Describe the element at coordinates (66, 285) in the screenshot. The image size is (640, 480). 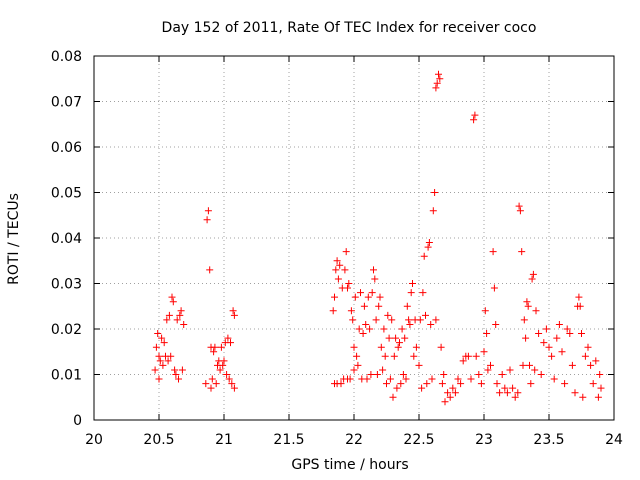
I see `y-tick-label: 0.03` at that location.